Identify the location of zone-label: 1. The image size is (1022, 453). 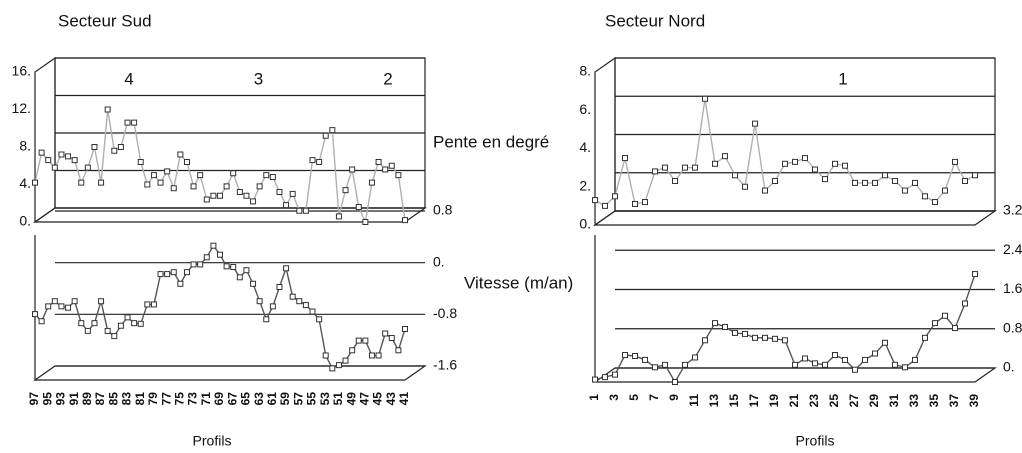
(842, 78).